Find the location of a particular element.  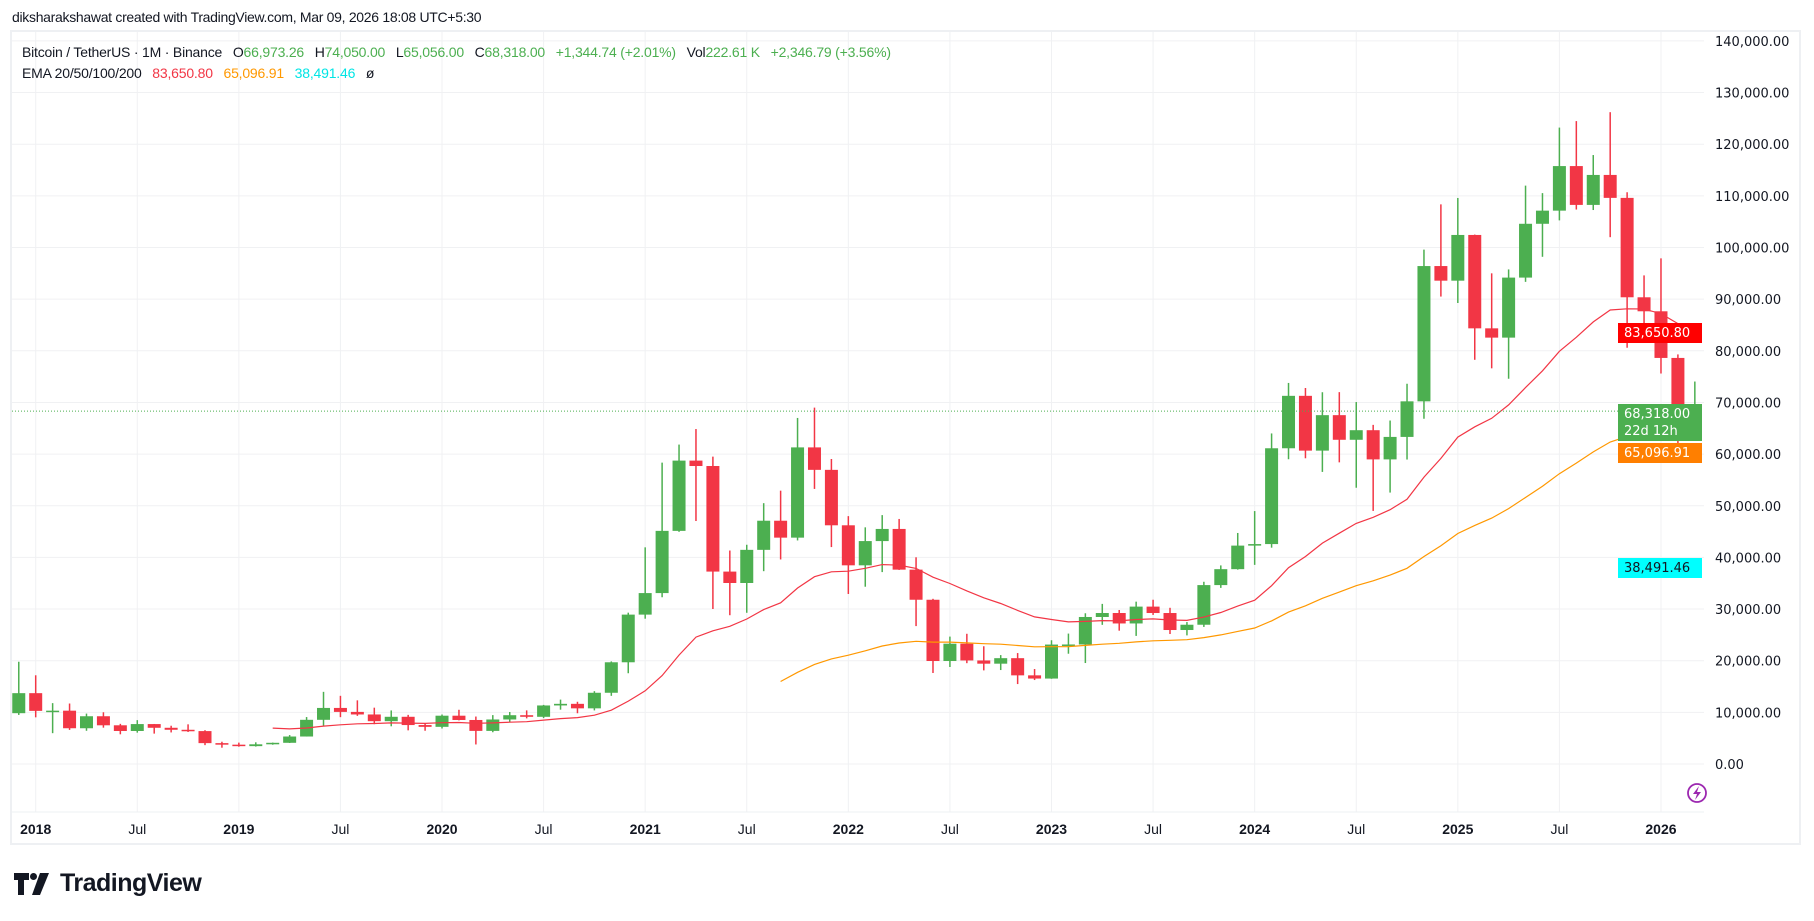

candle-body is located at coordinates (1356, 435).